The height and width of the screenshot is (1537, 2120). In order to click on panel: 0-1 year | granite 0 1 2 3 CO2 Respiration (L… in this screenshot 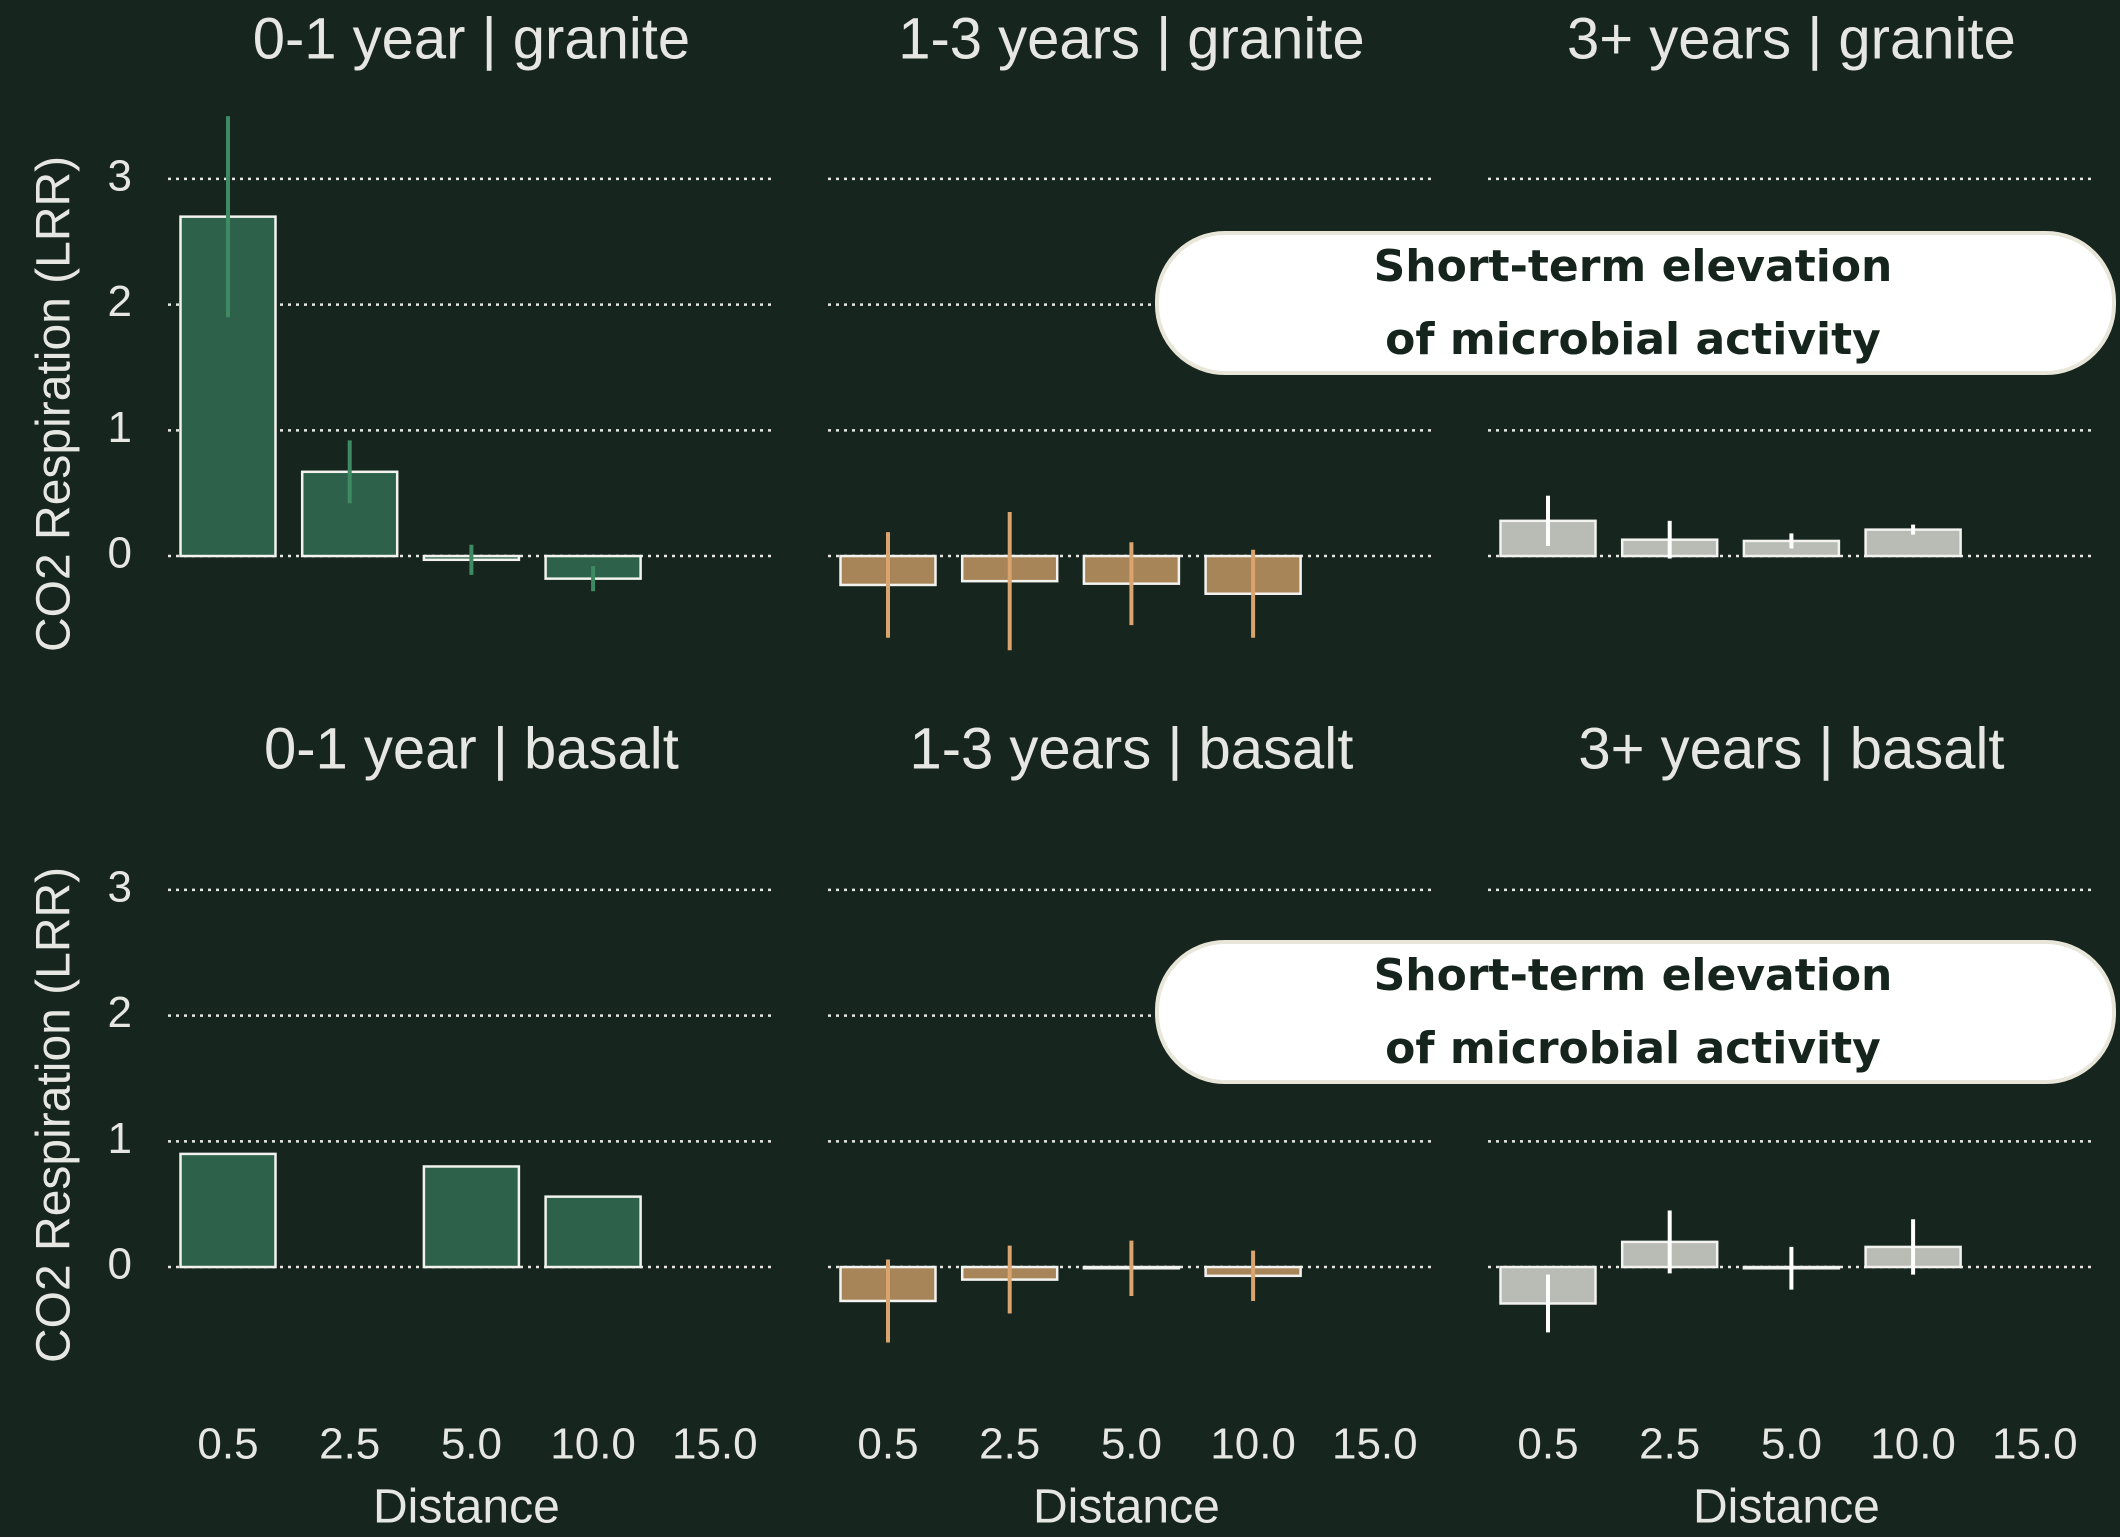, I will do `click(401, 329)`.